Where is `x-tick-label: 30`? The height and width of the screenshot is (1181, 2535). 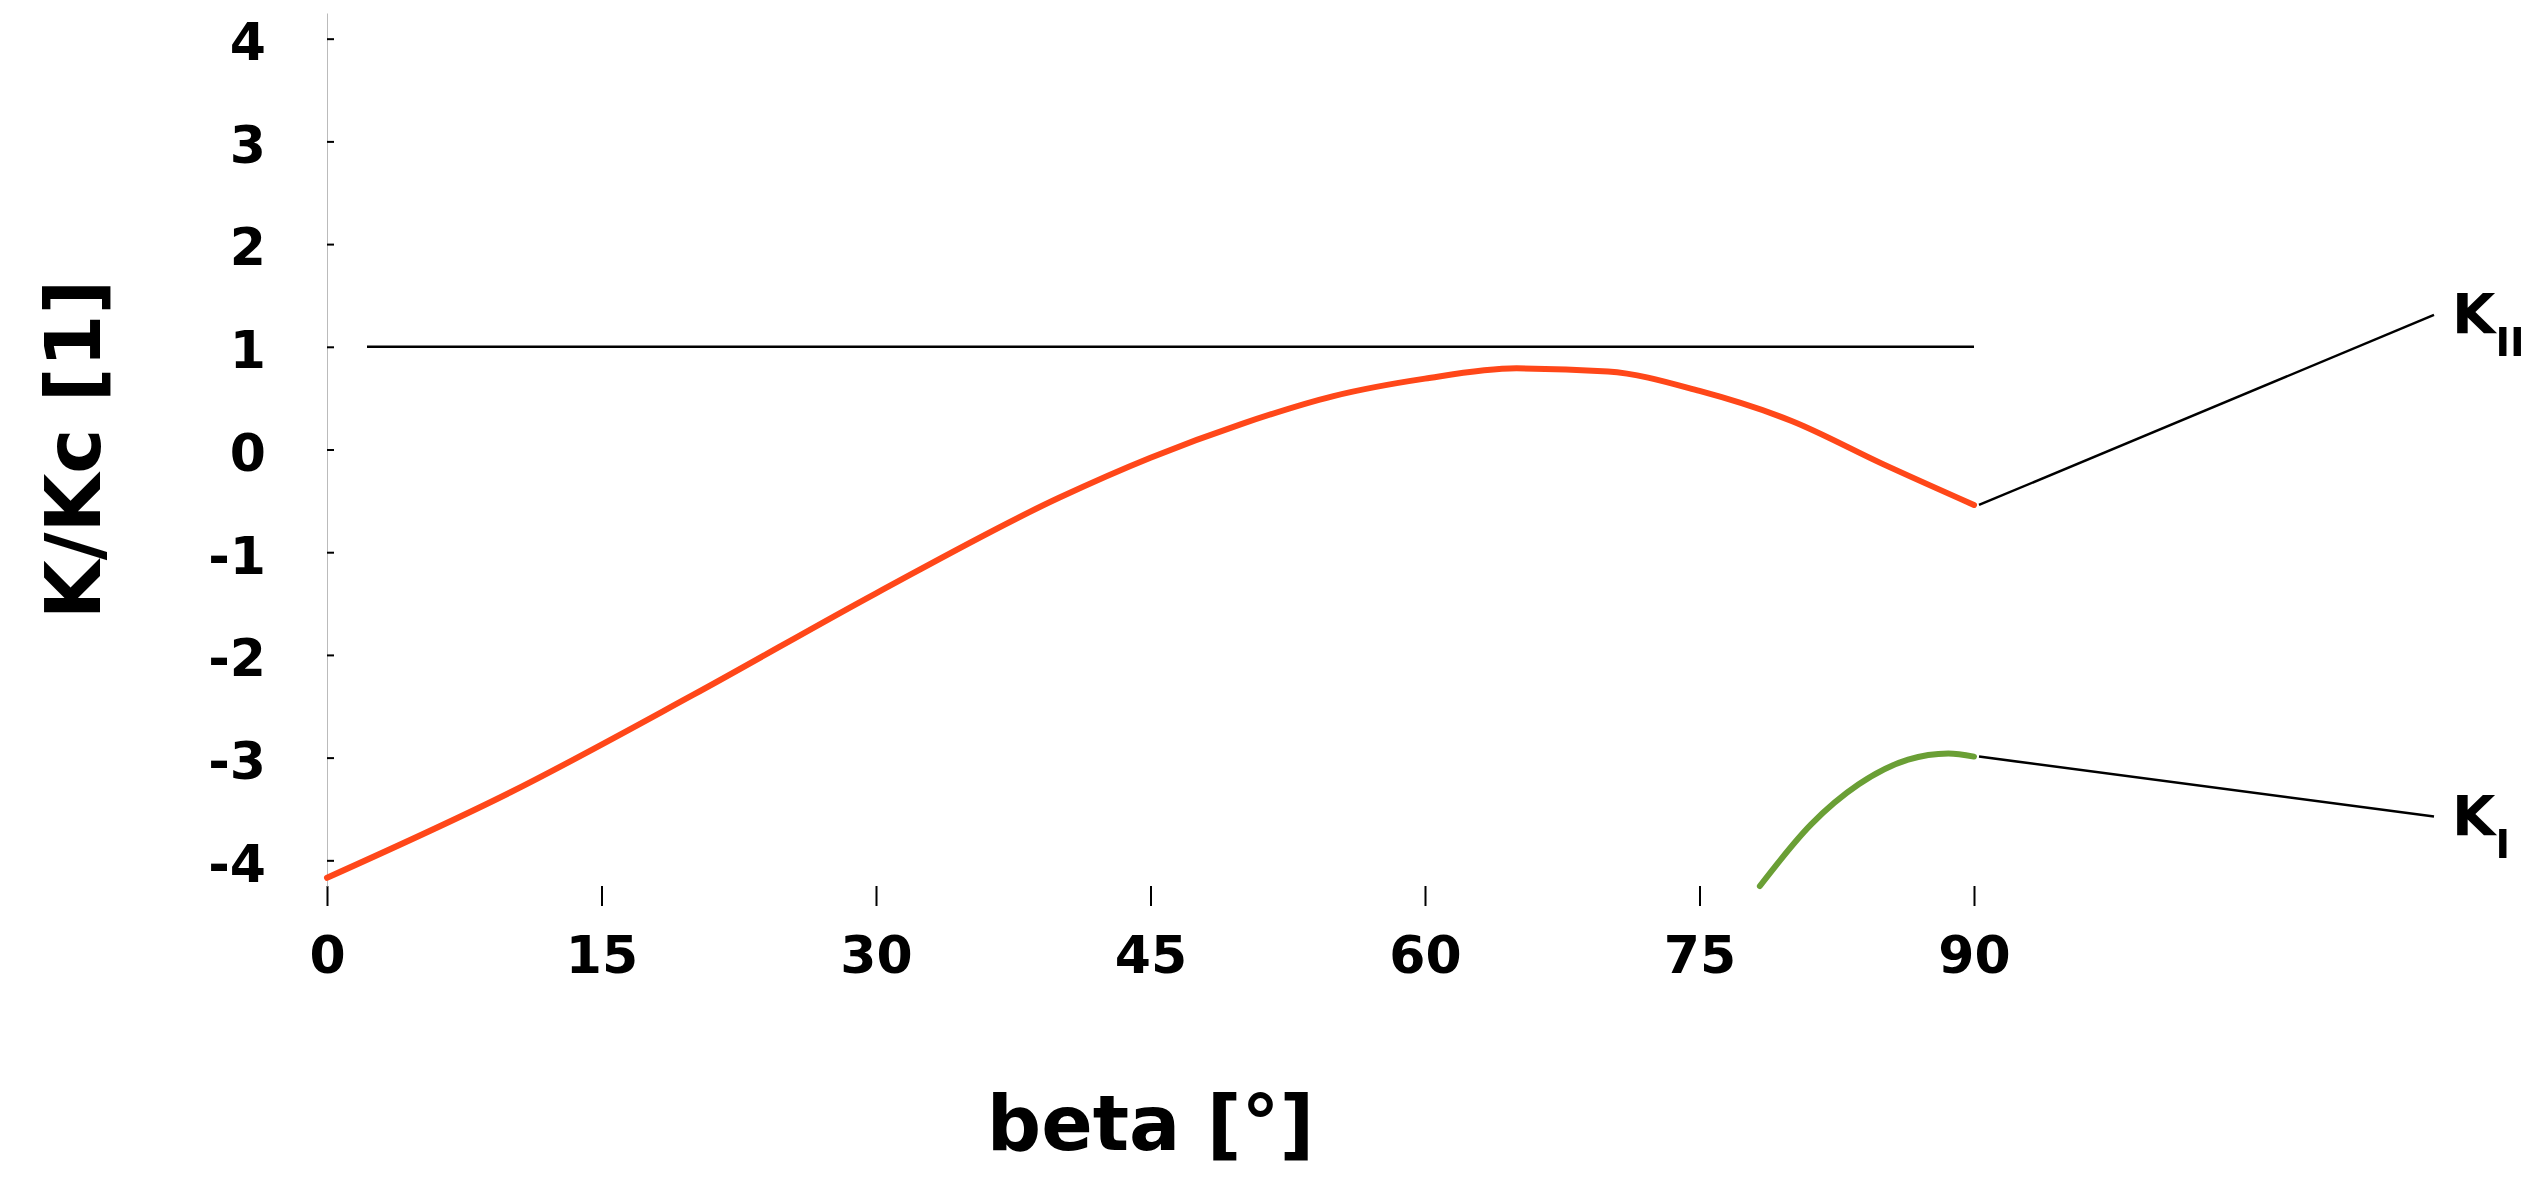
x-tick-label: 30 is located at coordinates (876, 954).